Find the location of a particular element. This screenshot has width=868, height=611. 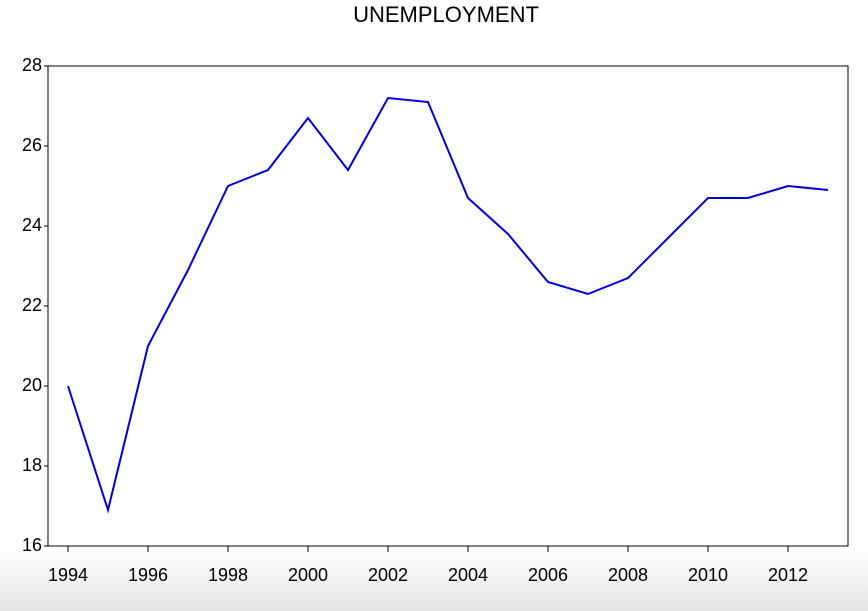

y-tick-label: 20 is located at coordinates (32, 385).